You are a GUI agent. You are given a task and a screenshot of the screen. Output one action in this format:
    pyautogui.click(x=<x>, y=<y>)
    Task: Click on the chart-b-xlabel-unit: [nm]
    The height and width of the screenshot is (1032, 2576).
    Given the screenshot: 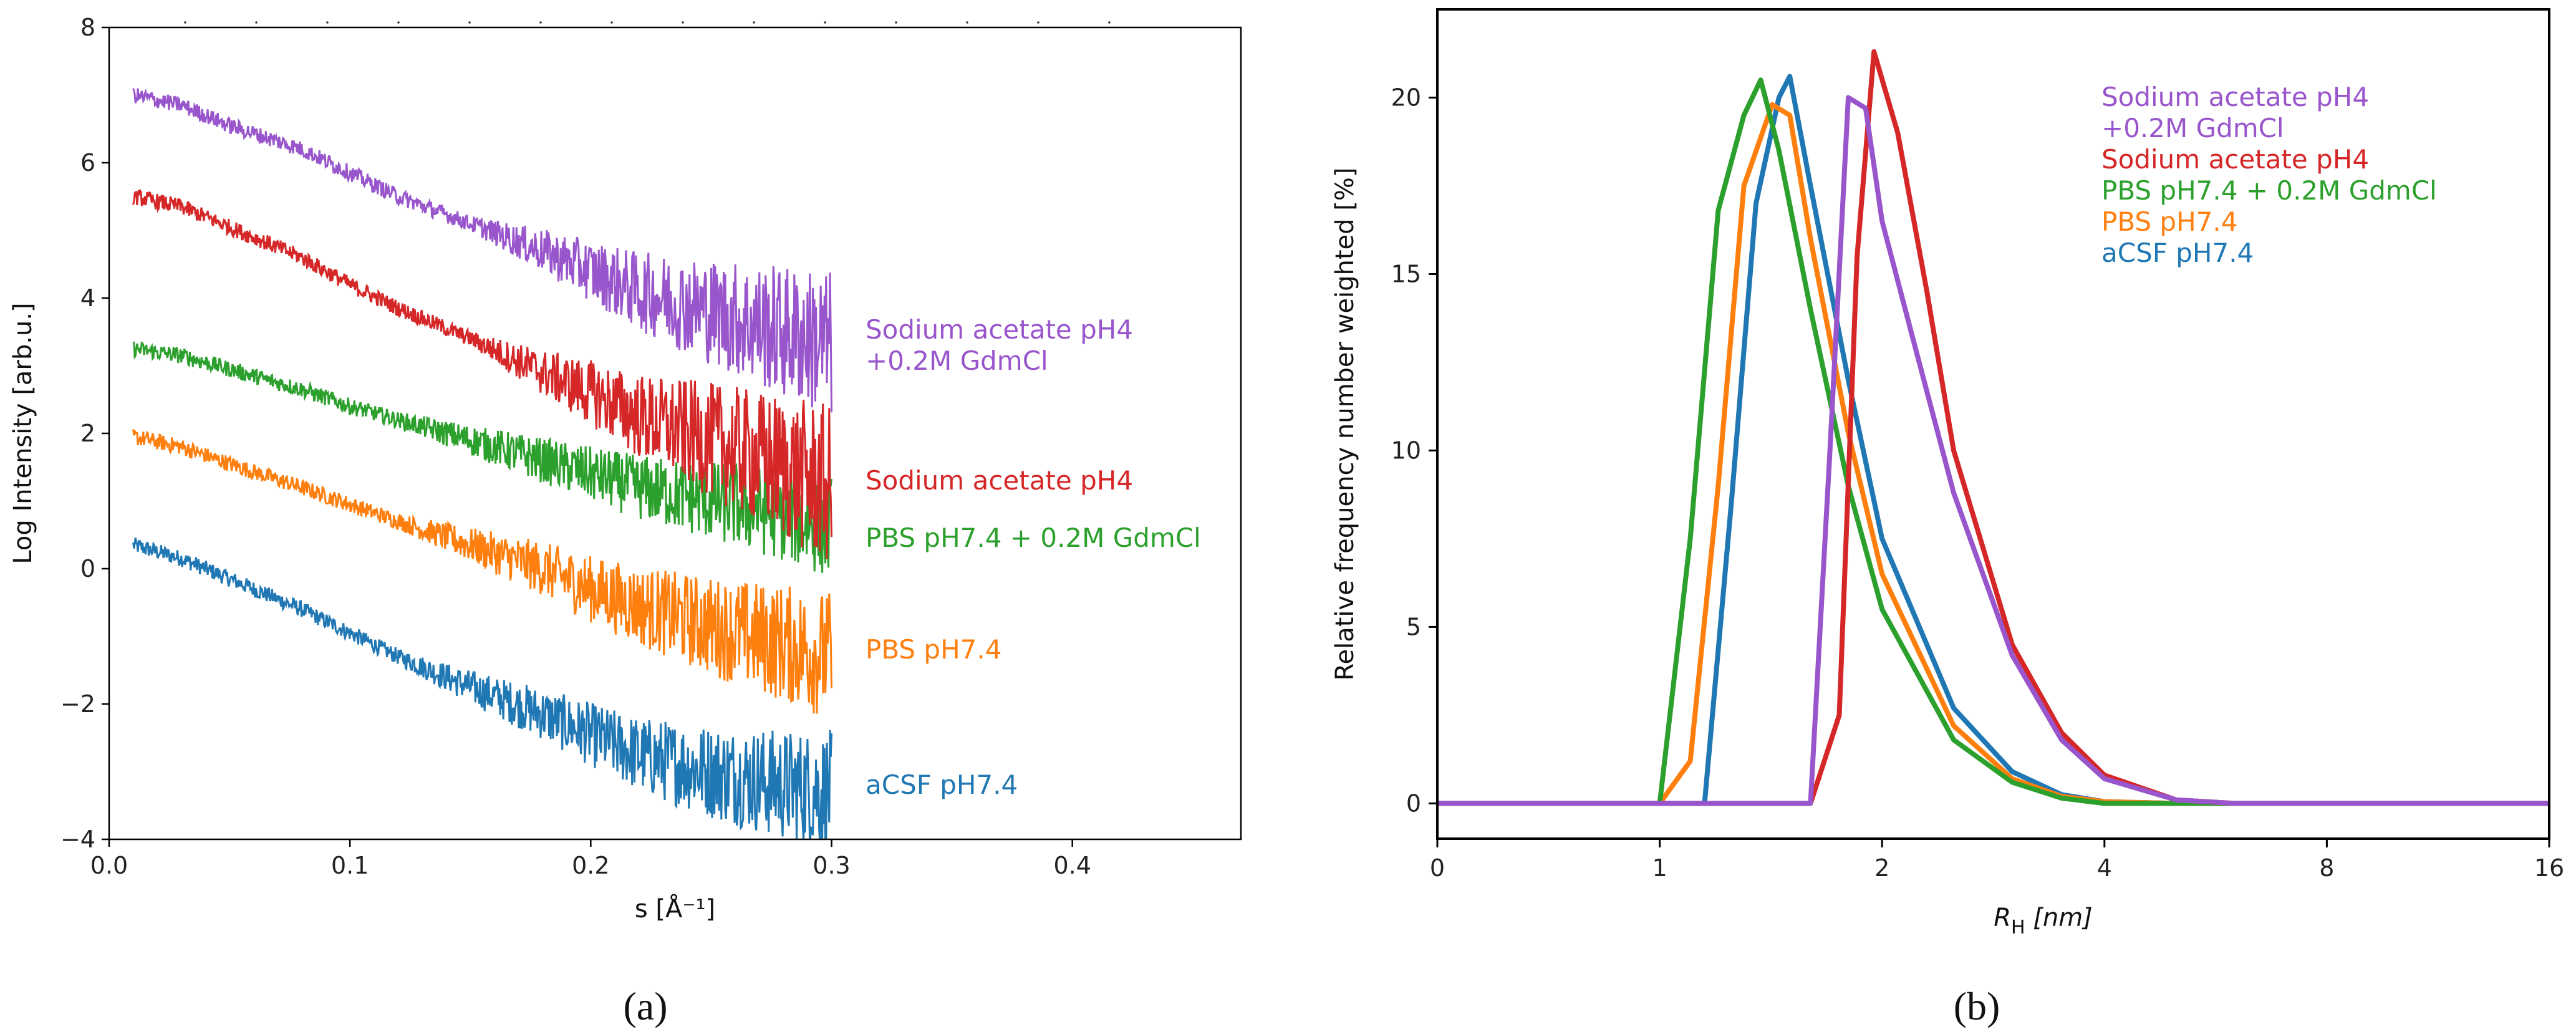 What is the action you would take?
    pyautogui.click(x=2059, y=918)
    